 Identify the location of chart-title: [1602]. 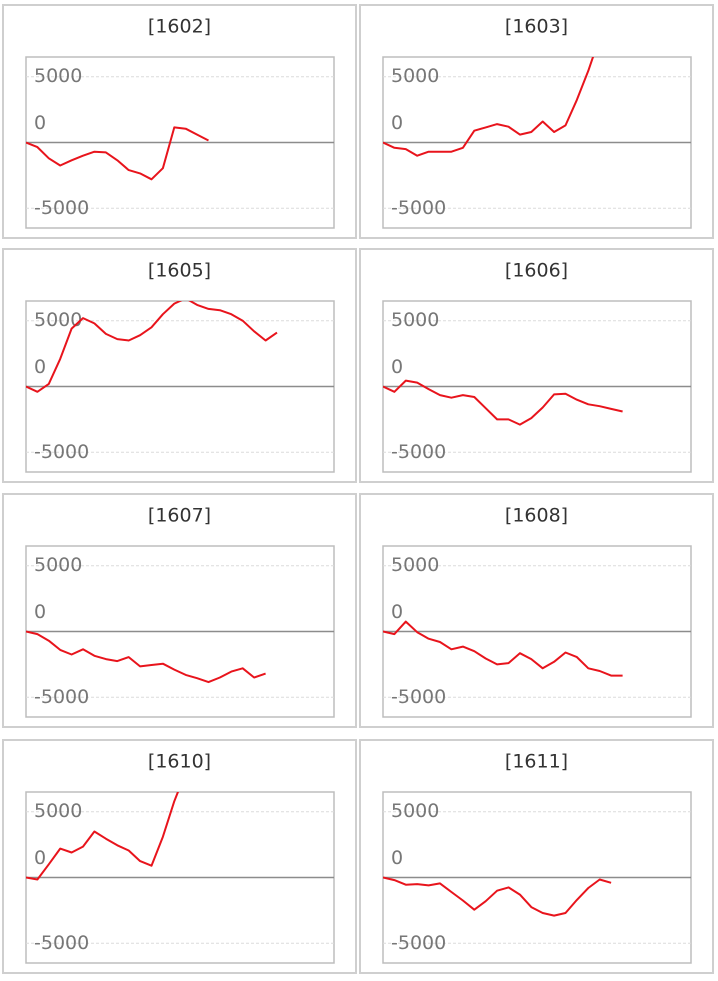
(179, 27).